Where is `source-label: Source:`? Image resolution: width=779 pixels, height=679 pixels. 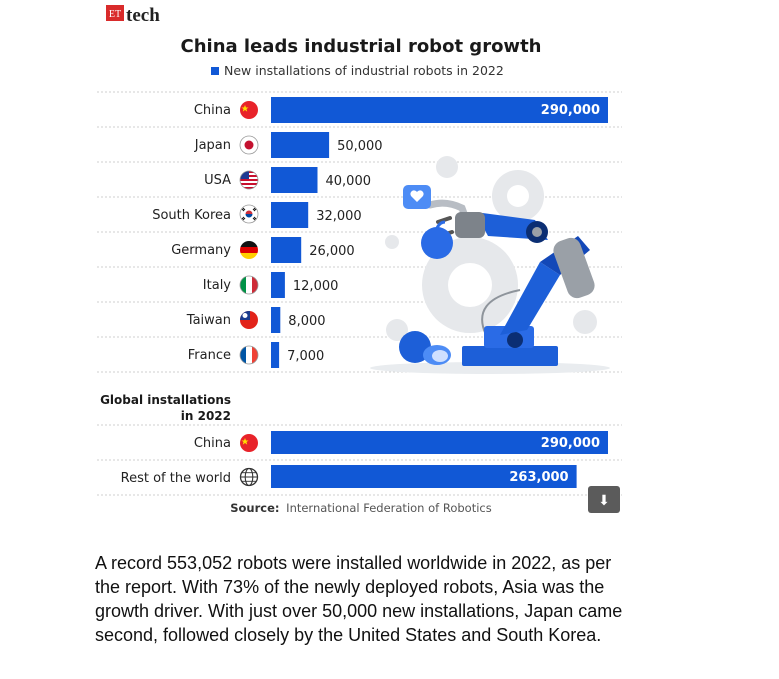
source-label: Source: is located at coordinates (254, 508).